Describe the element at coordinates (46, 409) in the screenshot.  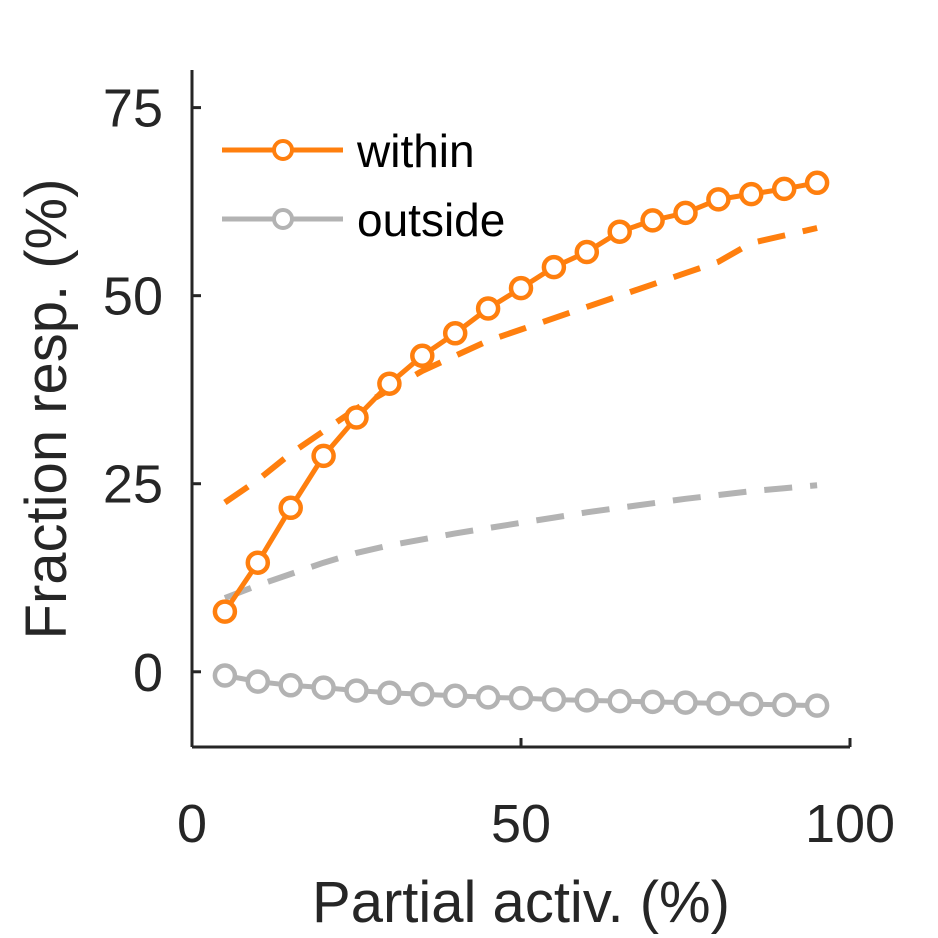
I see `y-axis-title: Fraction resp. (%)` at that location.